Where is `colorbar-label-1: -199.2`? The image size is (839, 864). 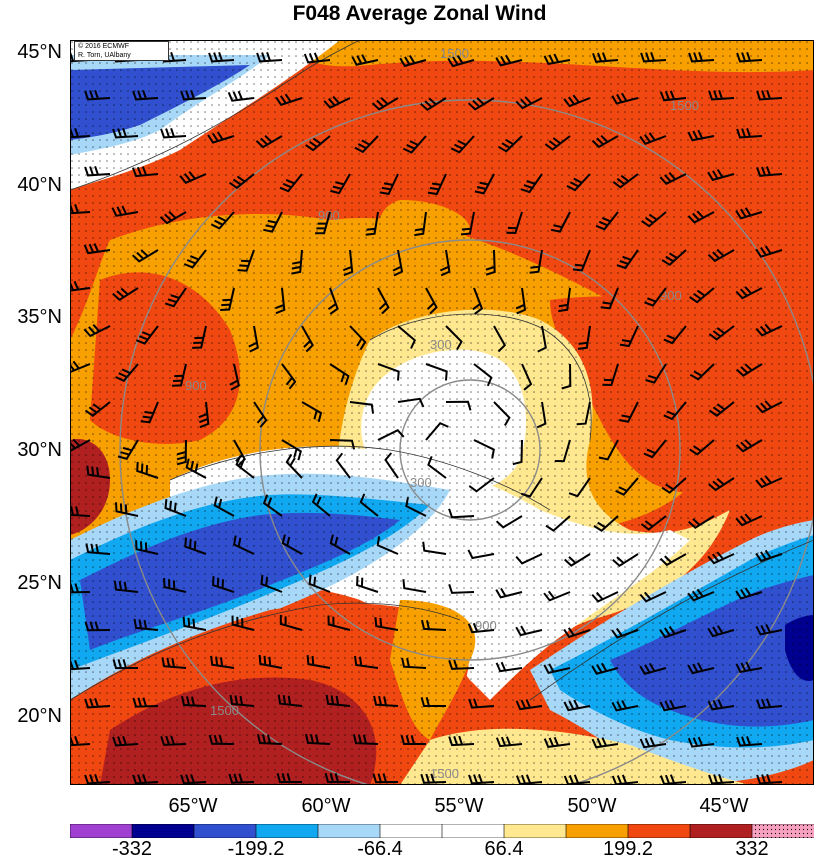 colorbar-label-1: -199.2 is located at coordinates (256, 849).